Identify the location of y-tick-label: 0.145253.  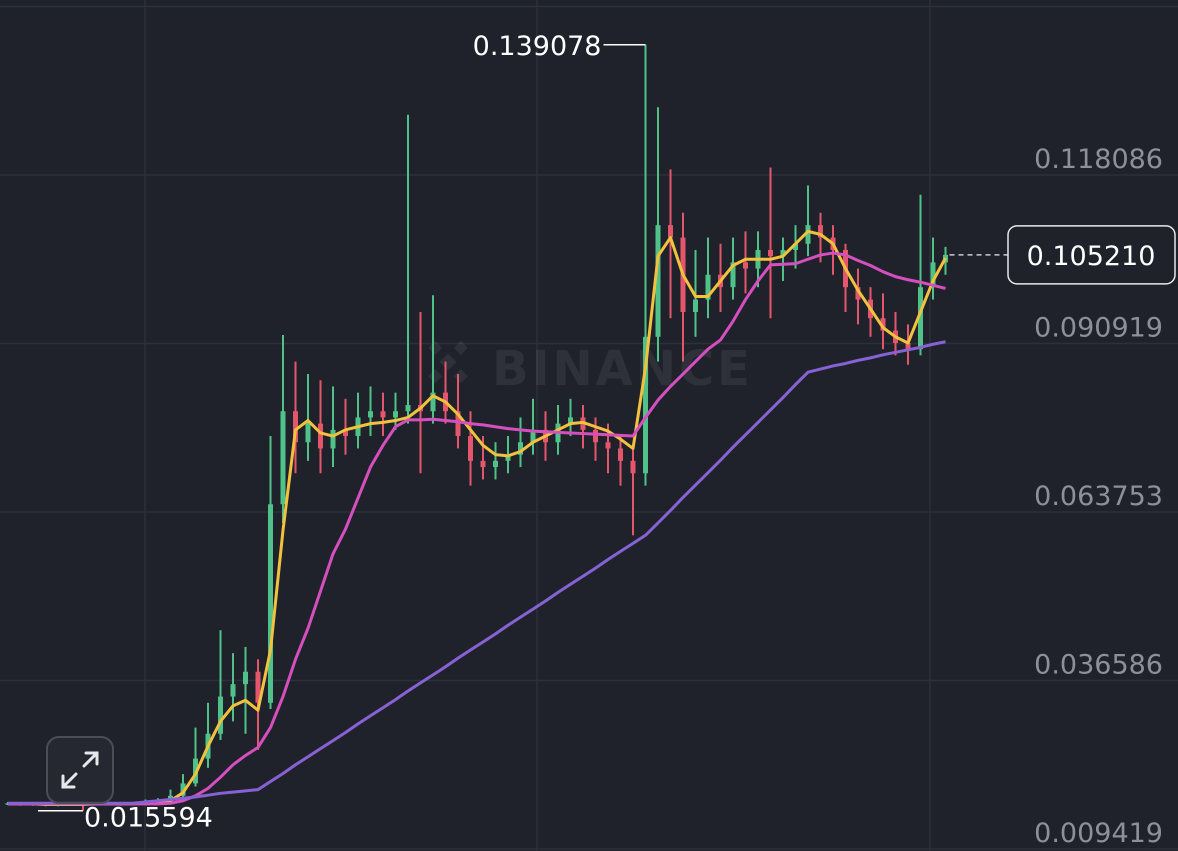
(1098, 3).